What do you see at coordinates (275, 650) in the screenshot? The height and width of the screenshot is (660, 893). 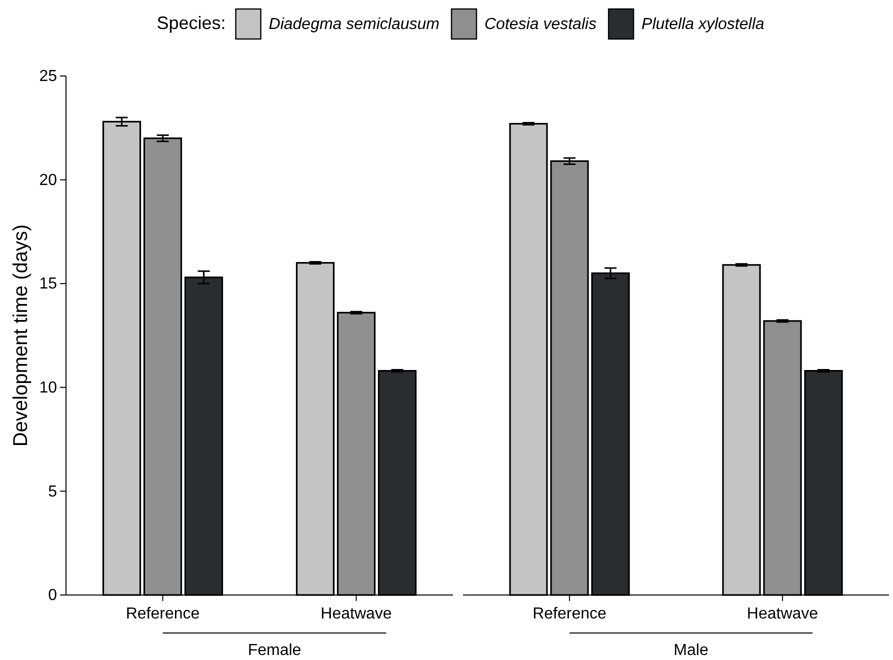 I see `x-axis-title: Female` at bounding box center [275, 650].